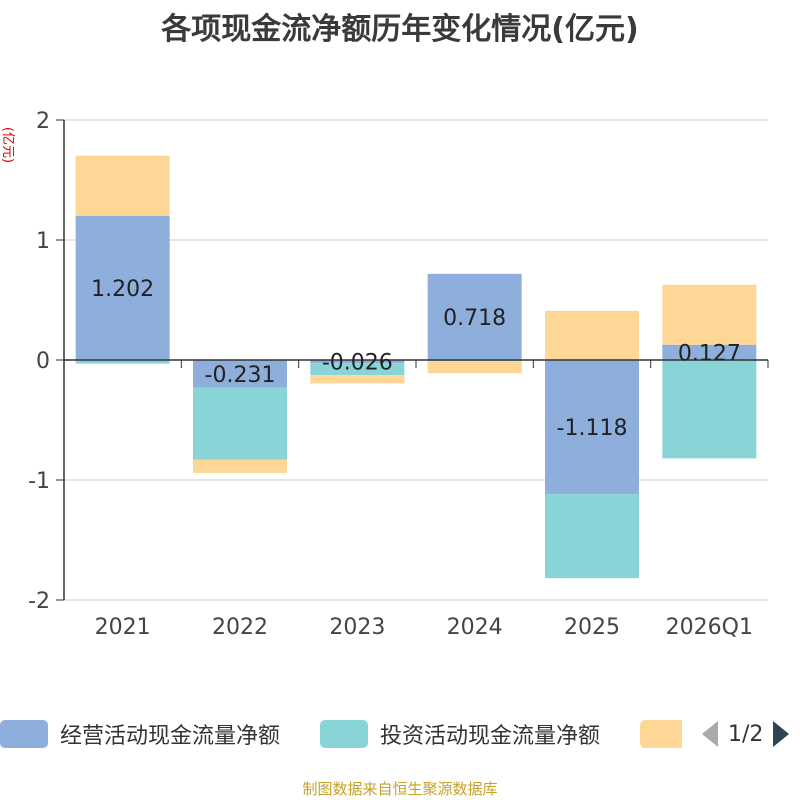 This screenshot has height=800, width=800. I want to click on data-label: 1.202, so click(122, 289).